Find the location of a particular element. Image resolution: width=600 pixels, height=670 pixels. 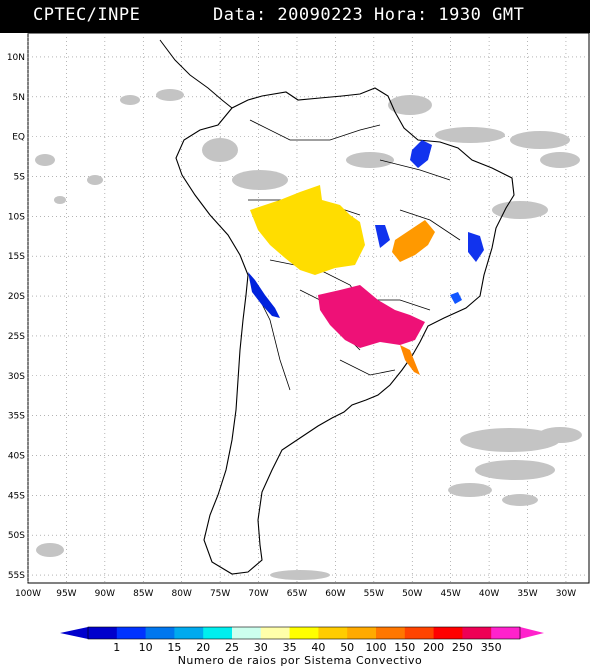

lat-tick-label: 55S is located at coordinates (16, 576).